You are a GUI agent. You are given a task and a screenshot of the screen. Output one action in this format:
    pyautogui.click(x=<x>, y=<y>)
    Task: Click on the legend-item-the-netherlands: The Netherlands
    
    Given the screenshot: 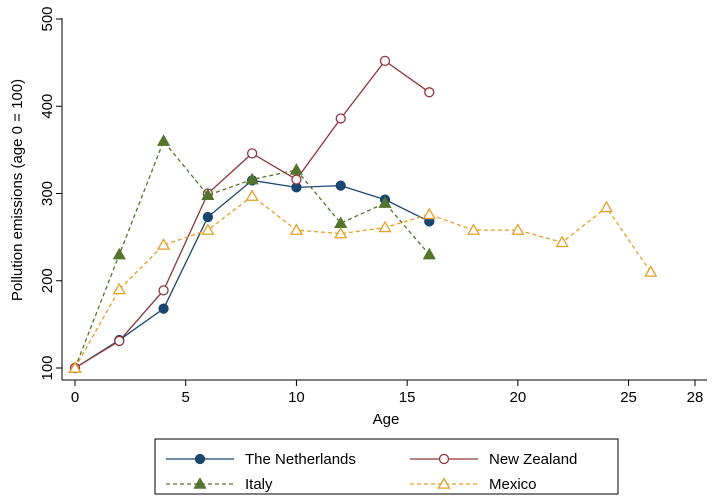 What is the action you would take?
    pyautogui.click(x=261, y=459)
    